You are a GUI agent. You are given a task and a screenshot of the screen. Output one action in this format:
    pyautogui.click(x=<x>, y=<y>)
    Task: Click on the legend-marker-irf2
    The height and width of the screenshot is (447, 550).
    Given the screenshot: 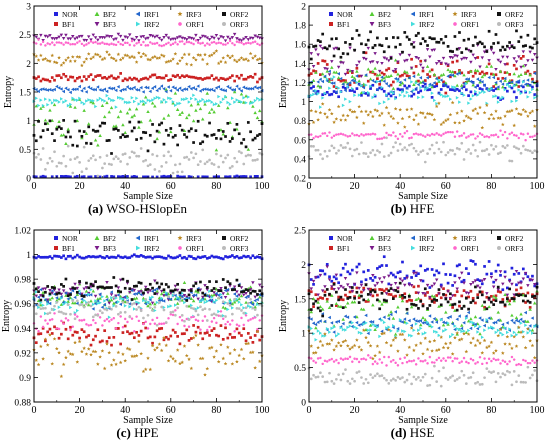 What is the action you would take?
    pyautogui.click(x=413, y=24)
    